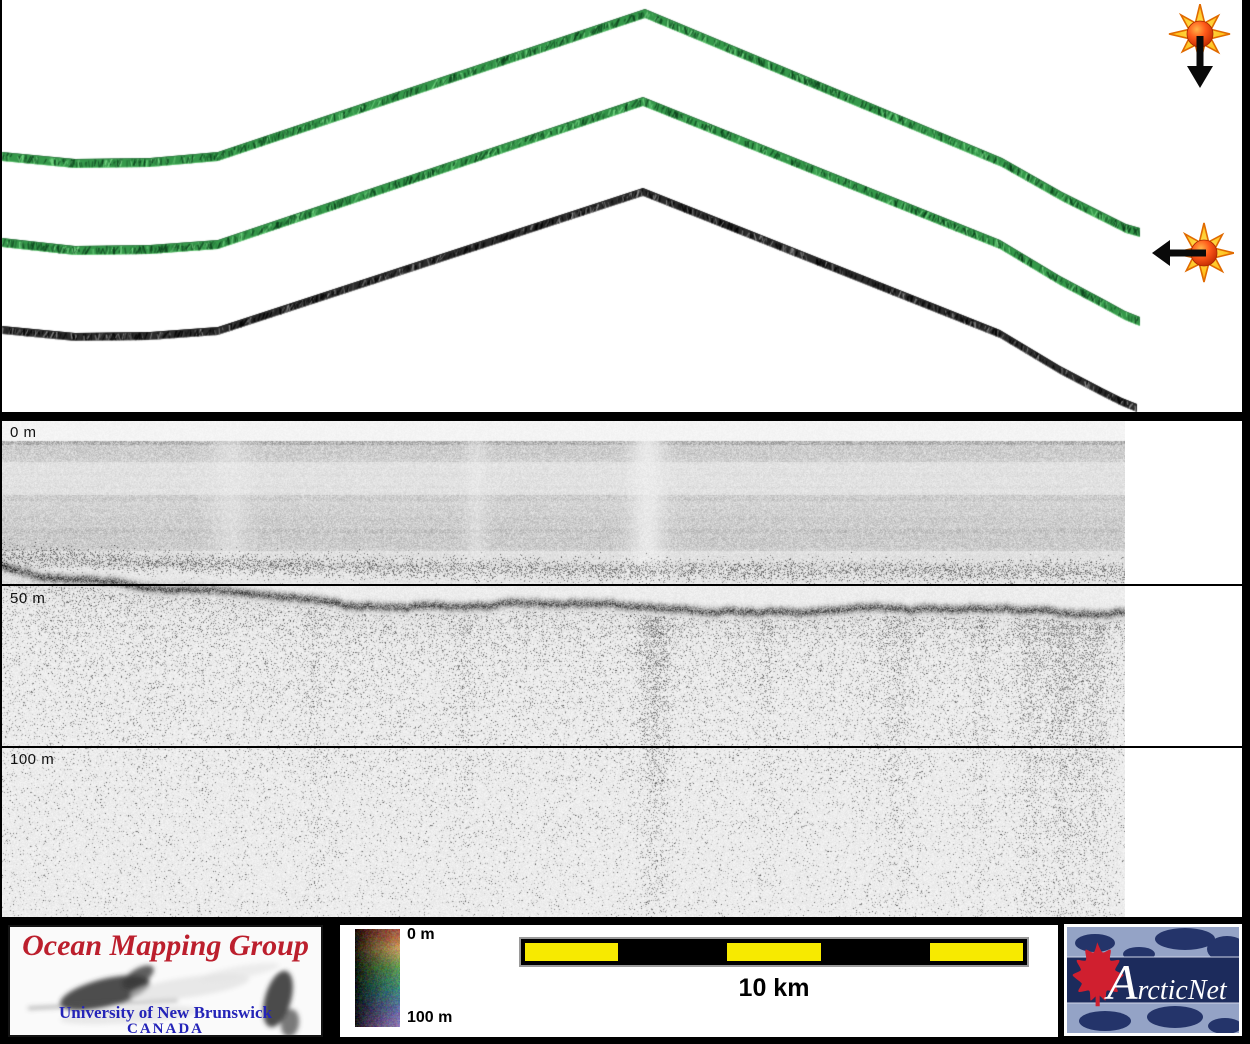 Image resolution: width=1250 pixels, height=1044 pixels. What do you see at coordinates (621, 747) in the screenshot?
I see `depth-gridline-100m` at bounding box center [621, 747].